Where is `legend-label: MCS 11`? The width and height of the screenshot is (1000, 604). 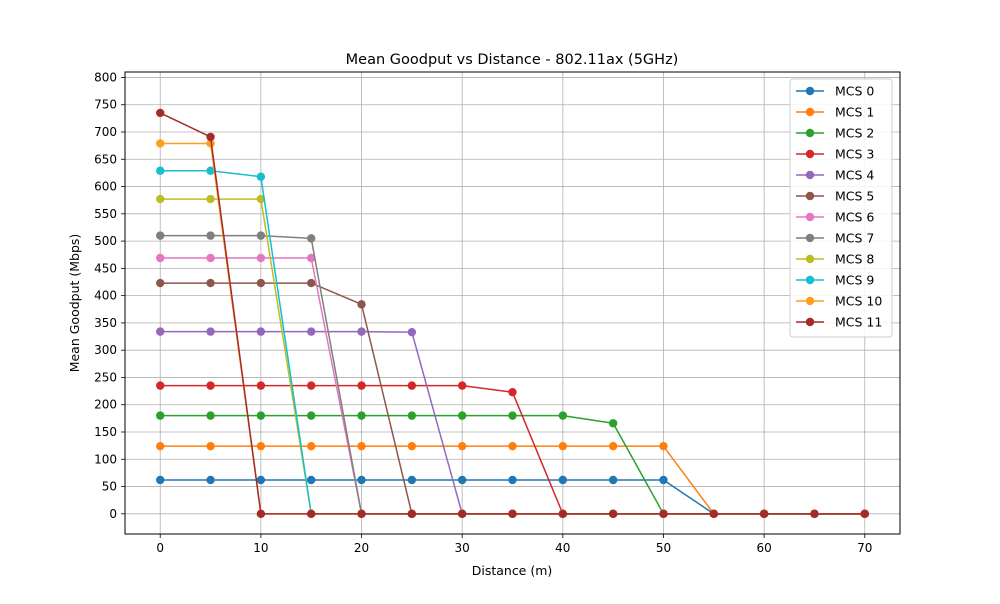
legend-label: MCS 11 is located at coordinates (858, 322).